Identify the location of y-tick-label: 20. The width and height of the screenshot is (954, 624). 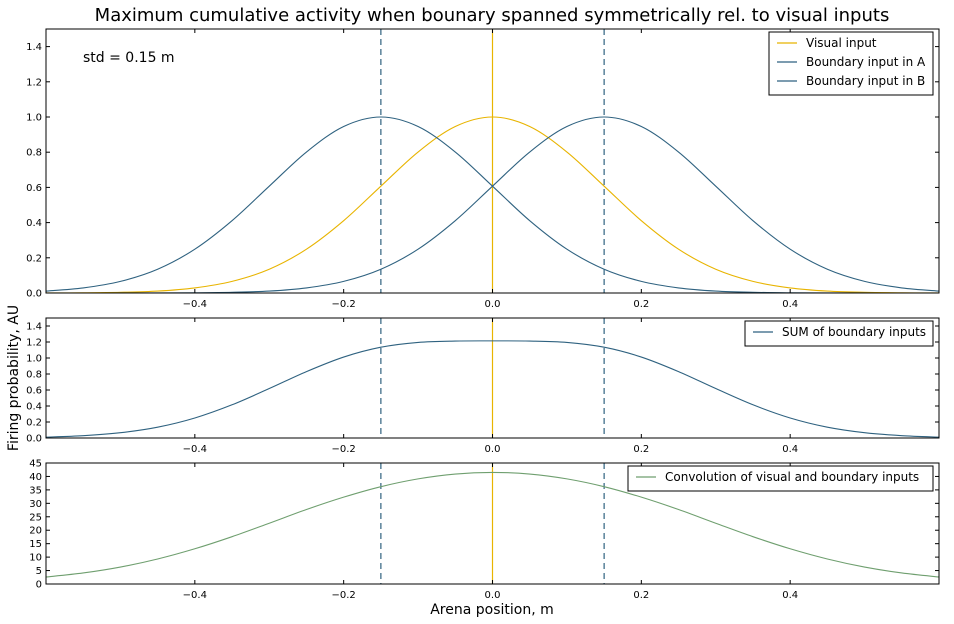
(35, 531).